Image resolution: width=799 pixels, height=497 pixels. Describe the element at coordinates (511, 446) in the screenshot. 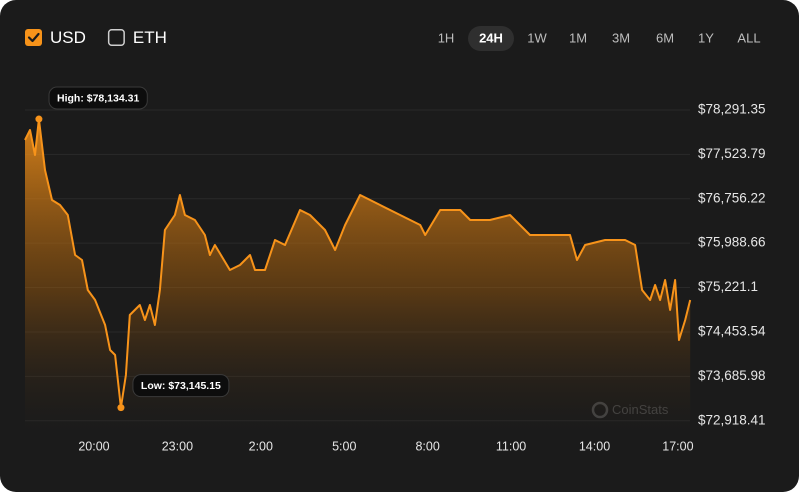

I see `x-tick-label: 11:00` at that location.